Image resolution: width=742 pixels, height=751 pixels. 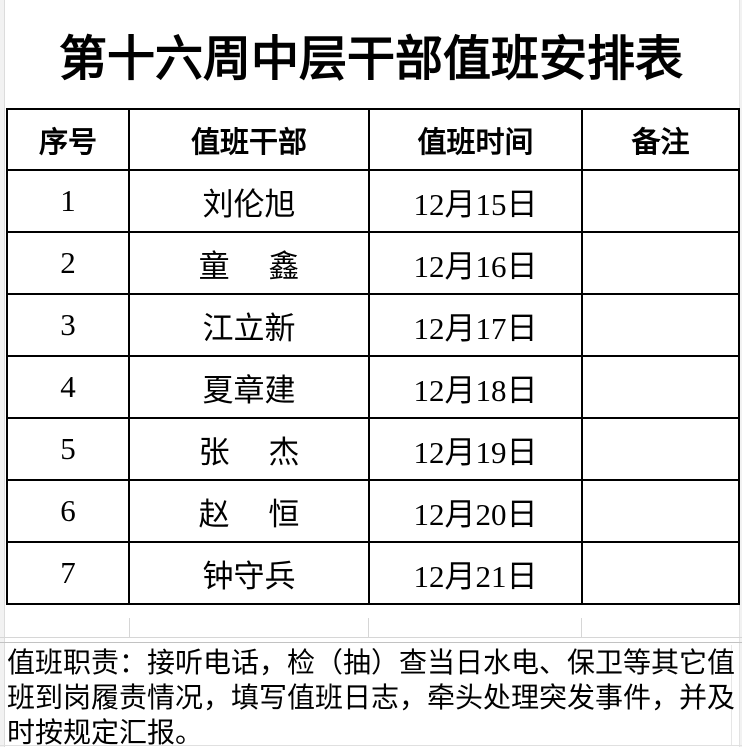 What do you see at coordinates (475, 325) in the screenshot?
I see `cell-date: 12月17日` at bounding box center [475, 325].